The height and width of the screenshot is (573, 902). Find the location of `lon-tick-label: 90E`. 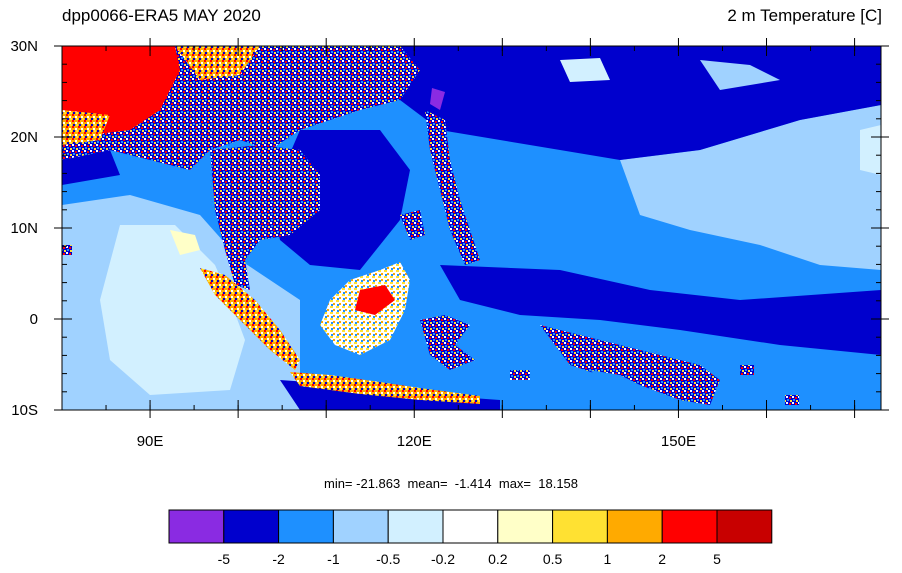

lon-tick-label: 90E is located at coordinates (150, 441).